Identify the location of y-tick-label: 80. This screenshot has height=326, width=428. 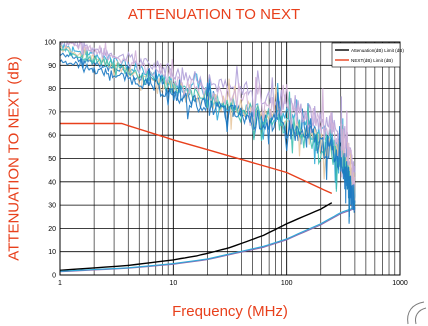
(52, 89).